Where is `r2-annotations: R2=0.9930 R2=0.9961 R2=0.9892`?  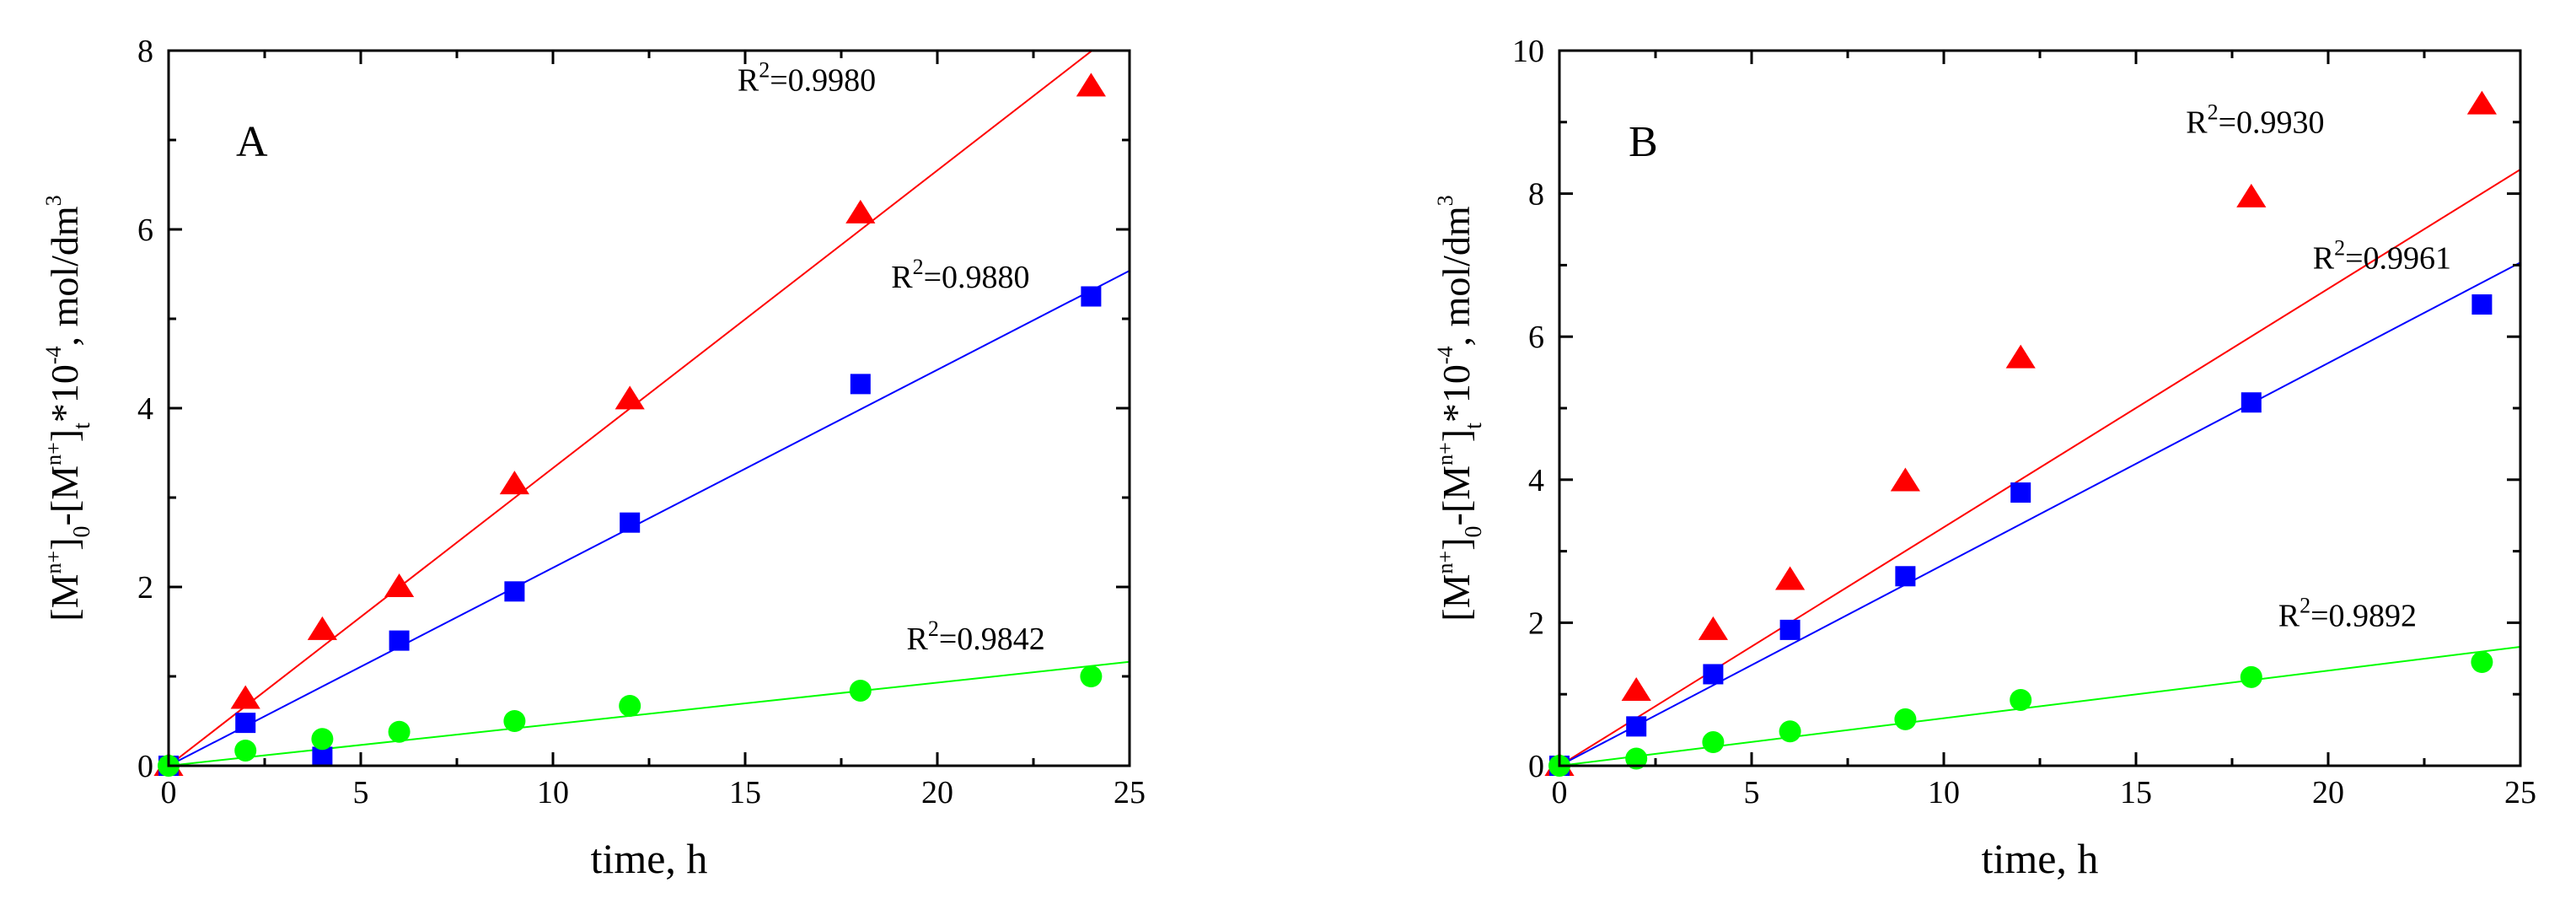 r2-annotations: R2=0.9930 R2=0.9961 R2=0.9892 is located at coordinates (2318, 367).